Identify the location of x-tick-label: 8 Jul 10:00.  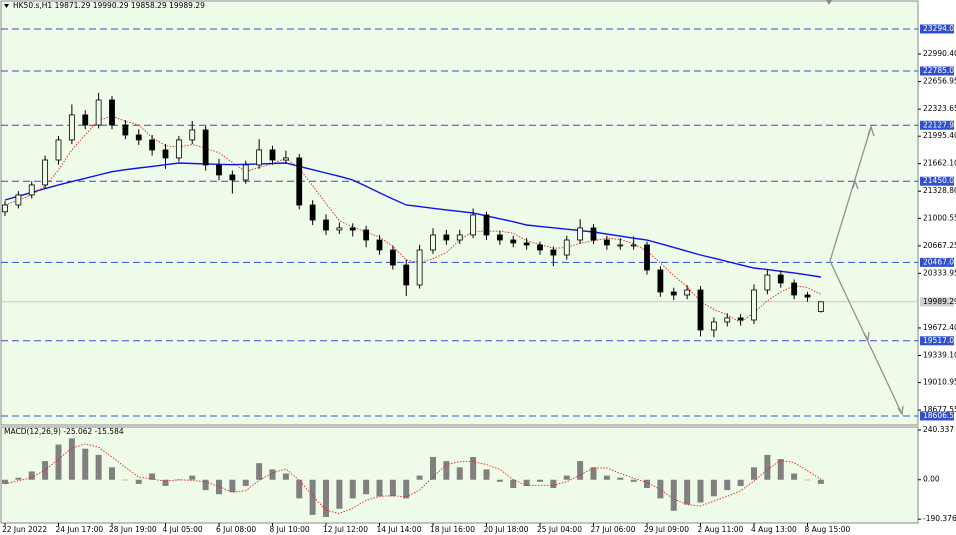
(290, 529).